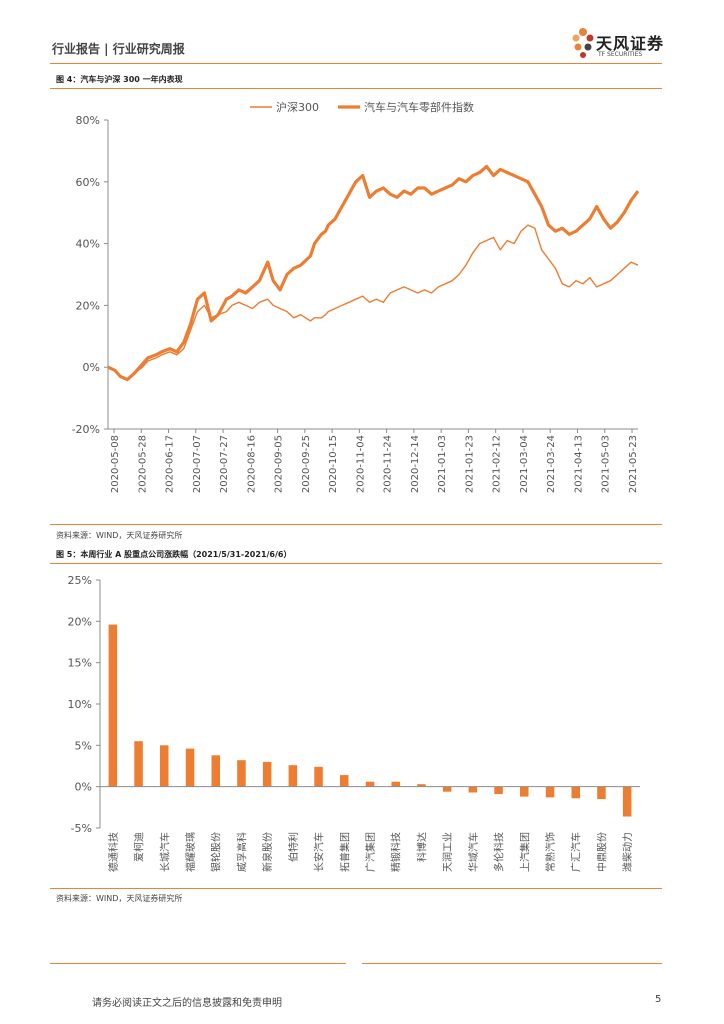 Image resolution: width=724 pixels, height=1024 pixels. I want to click on x-tick-label: 潍柴动力, so click(627, 852).